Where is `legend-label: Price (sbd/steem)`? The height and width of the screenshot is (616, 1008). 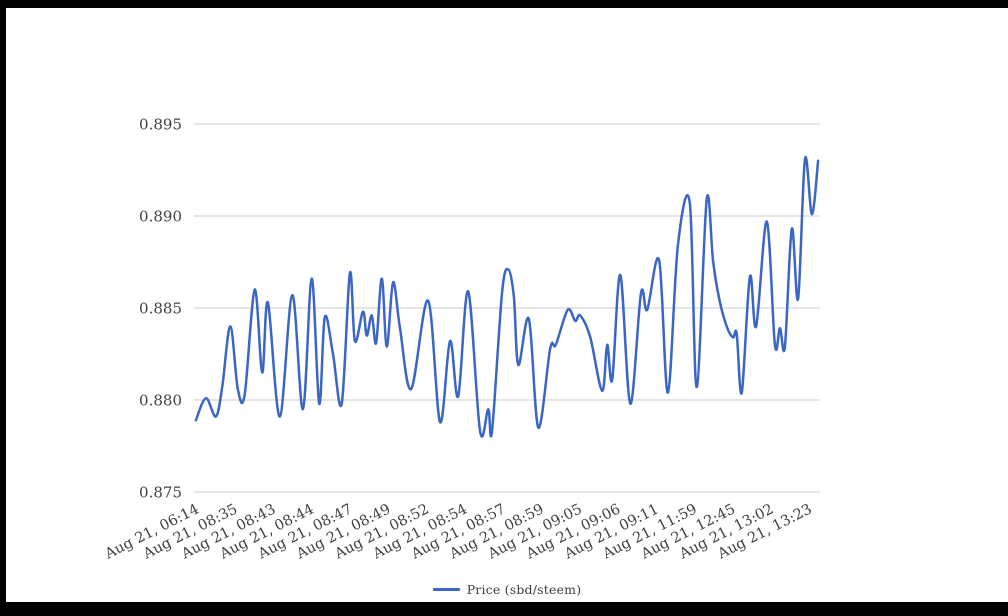 legend-label: Price (sbd/steem) is located at coordinates (524, 589).